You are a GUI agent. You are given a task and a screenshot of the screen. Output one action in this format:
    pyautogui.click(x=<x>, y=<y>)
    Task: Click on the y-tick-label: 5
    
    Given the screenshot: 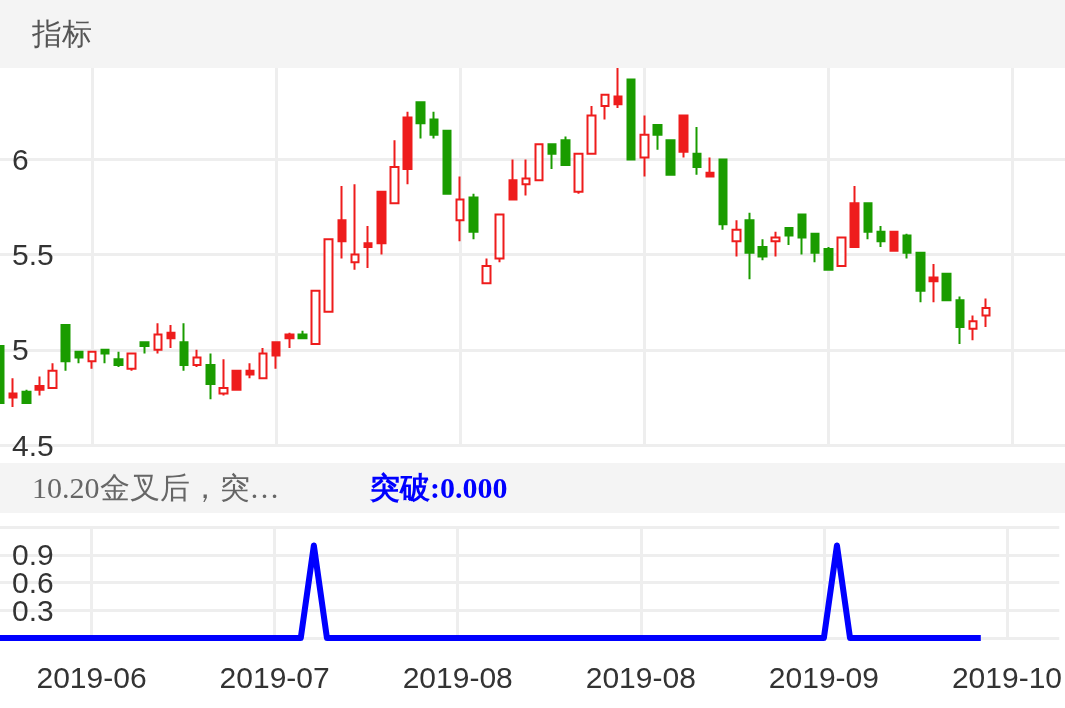 What is the action you would take?
    pyautogui.click(x=20, y=350)
    